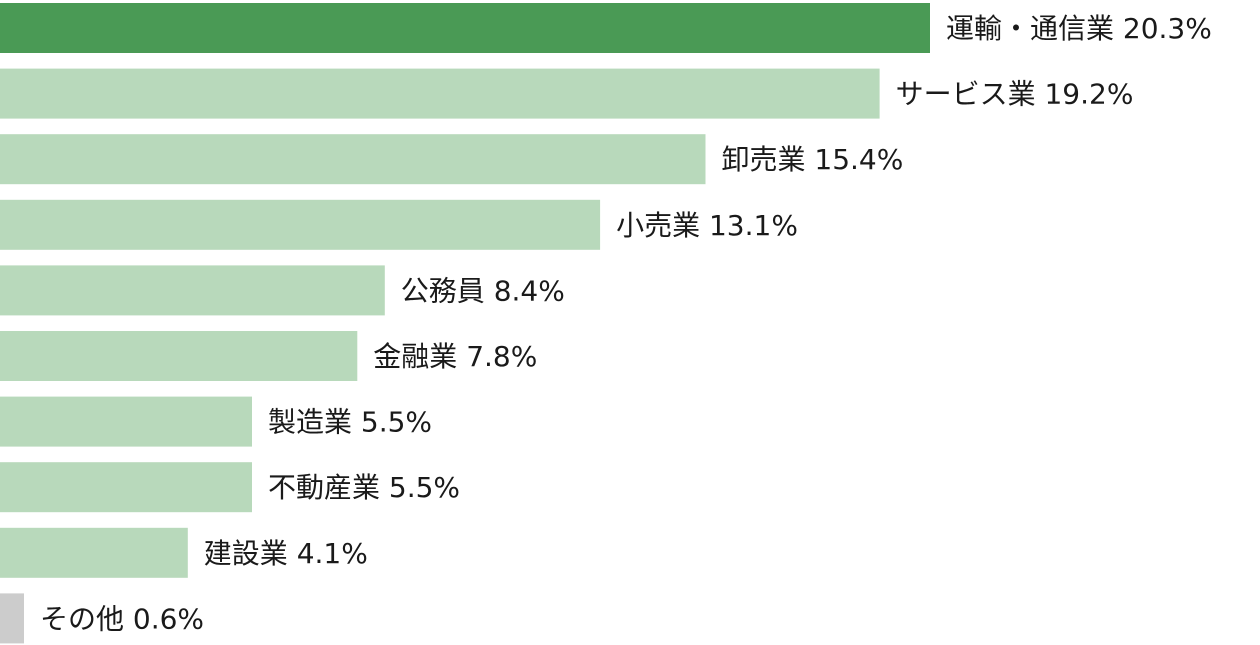  Describe the element at coordinates (122, 618) in the screenshot. I see `bar-label-10: その他 0.6%` at that location.